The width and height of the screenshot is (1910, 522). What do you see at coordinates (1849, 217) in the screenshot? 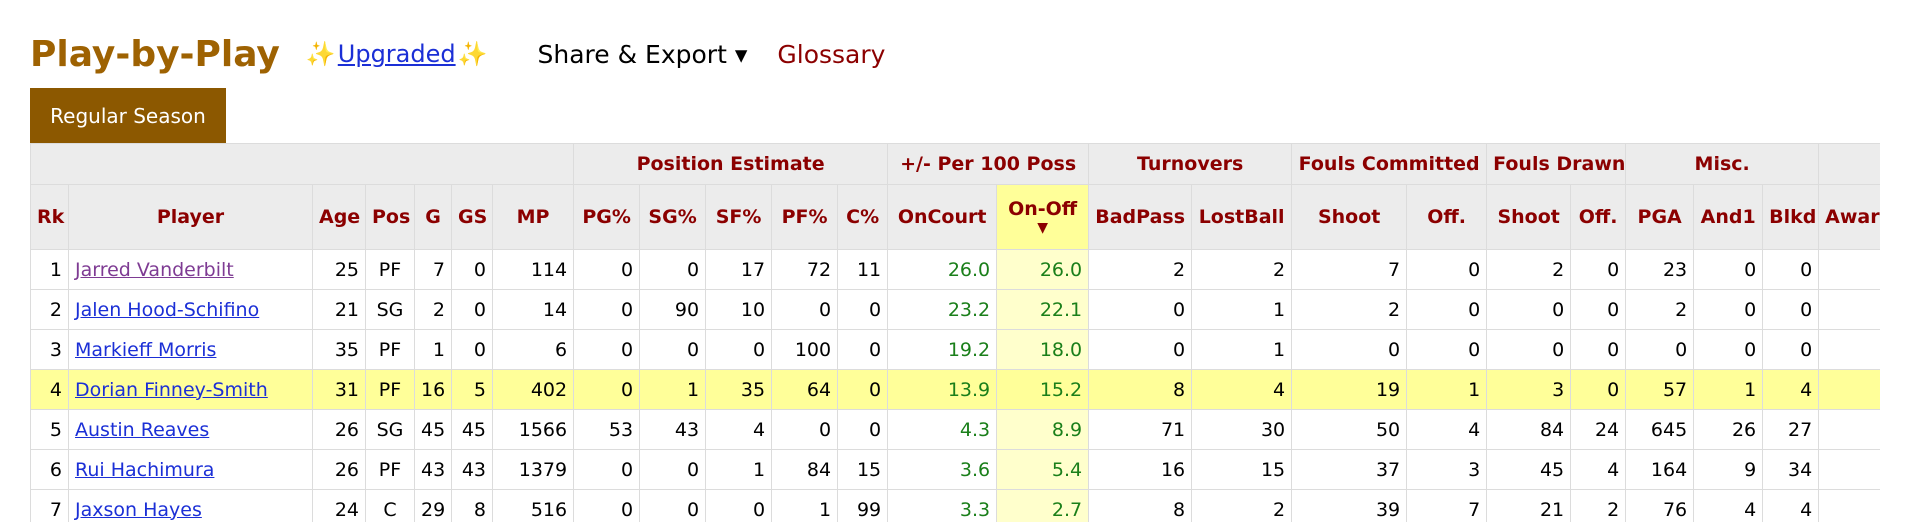
I see `column-header: Awards` at bounding box center [1849, 217].